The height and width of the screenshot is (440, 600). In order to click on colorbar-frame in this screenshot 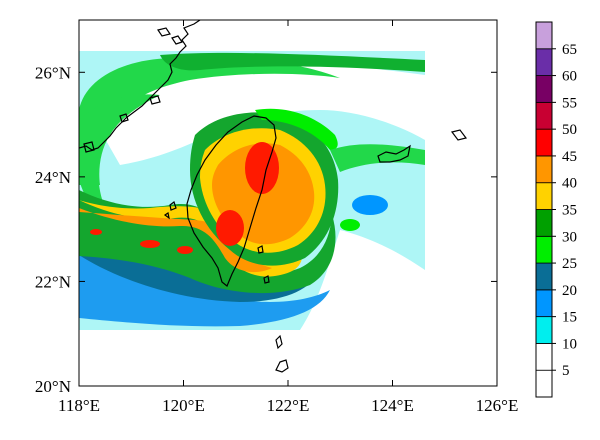, I will do `click(544, 209)`.